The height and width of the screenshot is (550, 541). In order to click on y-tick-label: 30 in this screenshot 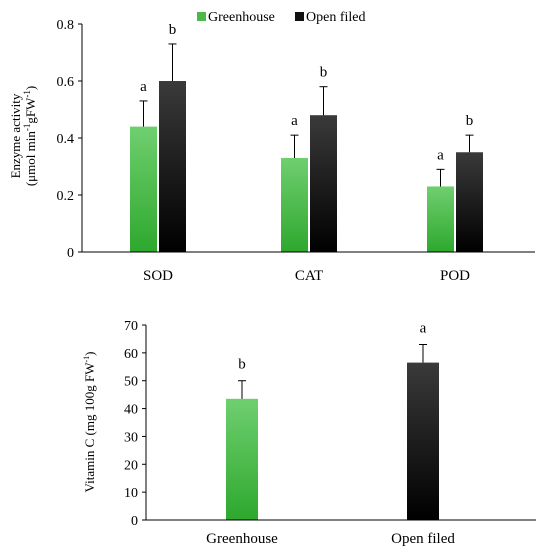, I will do `click(131, 437)`.